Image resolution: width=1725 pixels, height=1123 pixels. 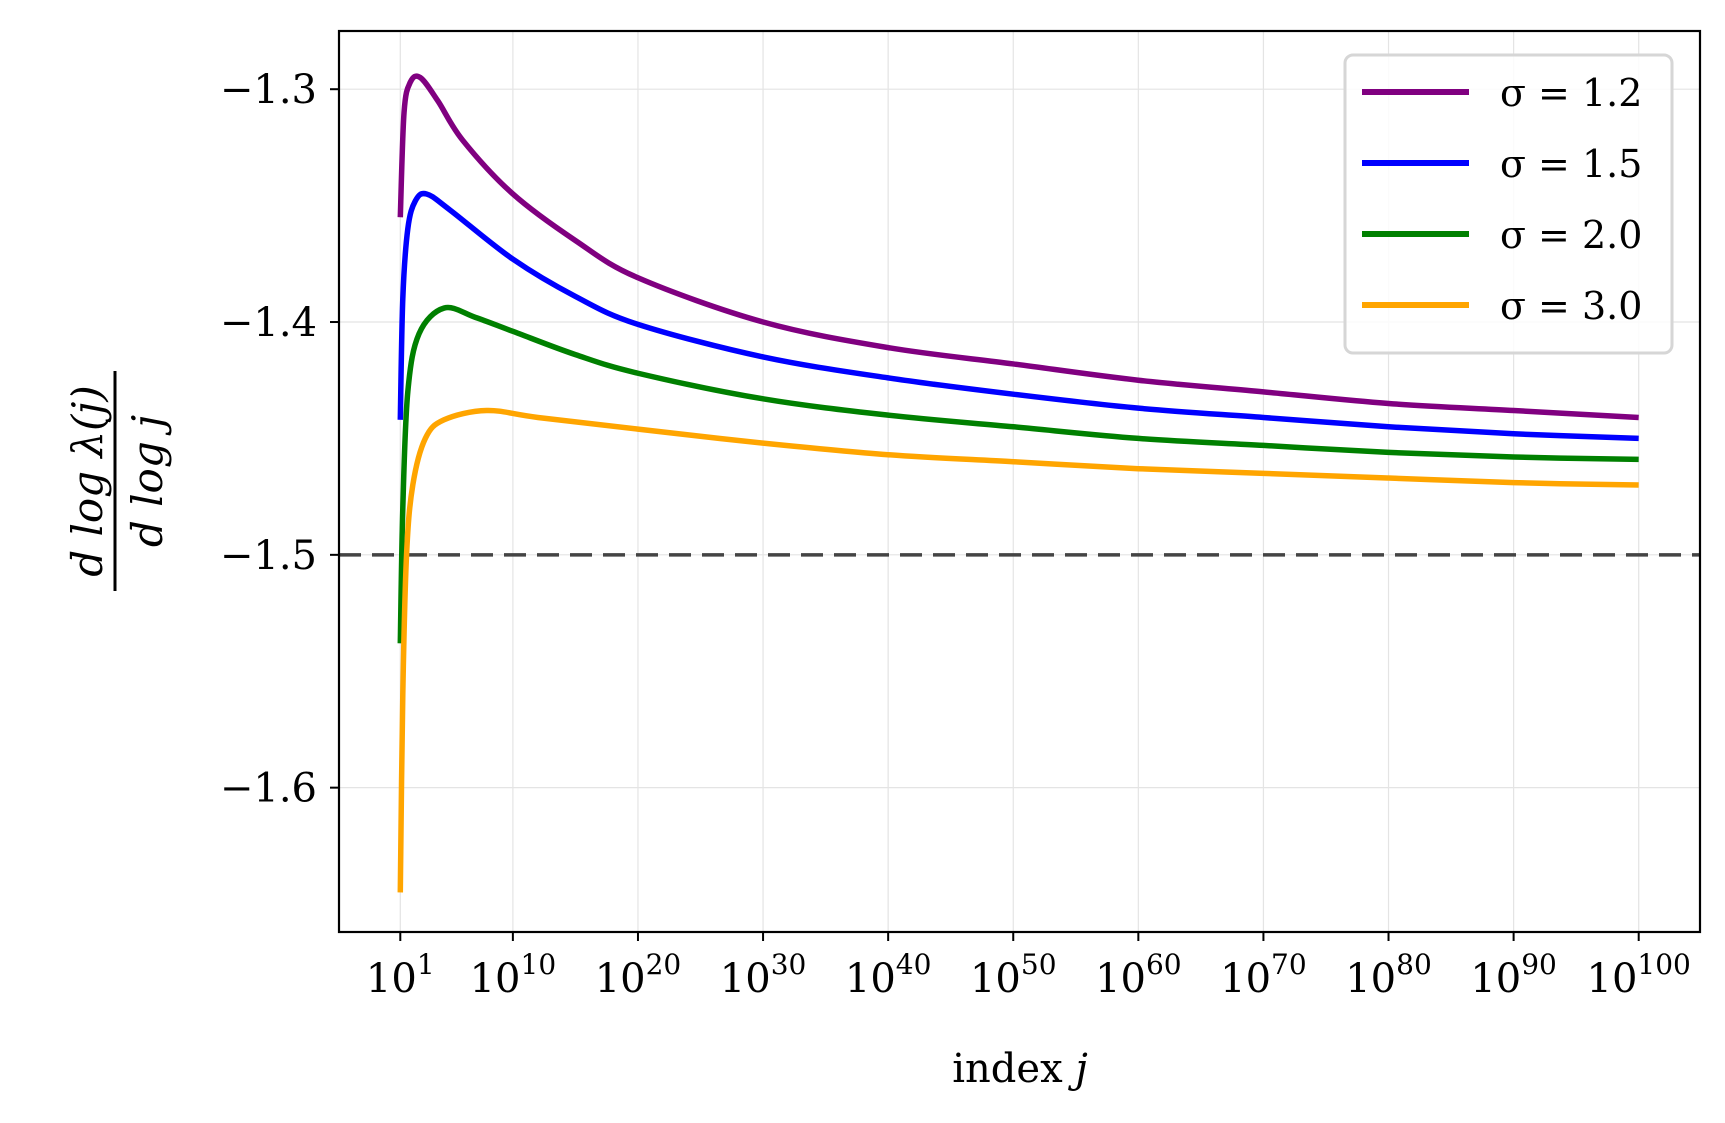 I want to click on x-tick-label: 1010, so click(x=513, y=975).